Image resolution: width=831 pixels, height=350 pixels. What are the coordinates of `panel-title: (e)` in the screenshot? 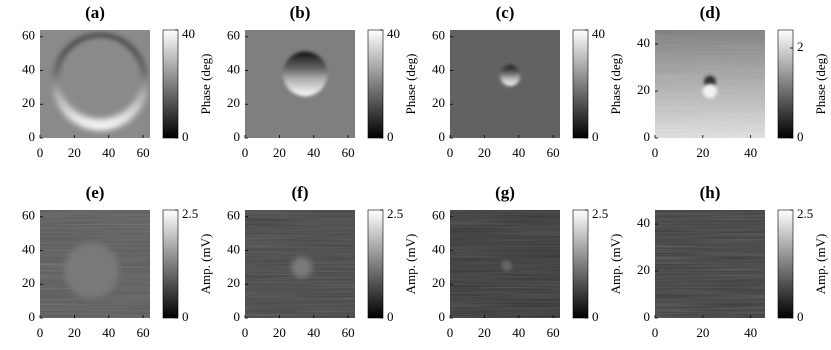 It's located at (95, 192).